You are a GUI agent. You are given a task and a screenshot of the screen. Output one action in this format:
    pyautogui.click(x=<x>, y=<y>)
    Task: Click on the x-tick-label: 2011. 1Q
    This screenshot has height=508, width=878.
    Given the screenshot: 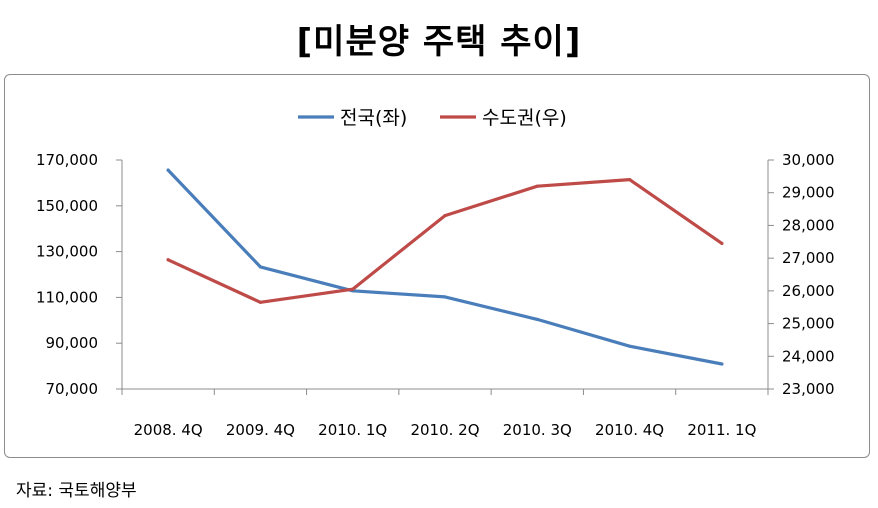 What is the action you would take?
    pyautogui.click(x=721, y=430)
    